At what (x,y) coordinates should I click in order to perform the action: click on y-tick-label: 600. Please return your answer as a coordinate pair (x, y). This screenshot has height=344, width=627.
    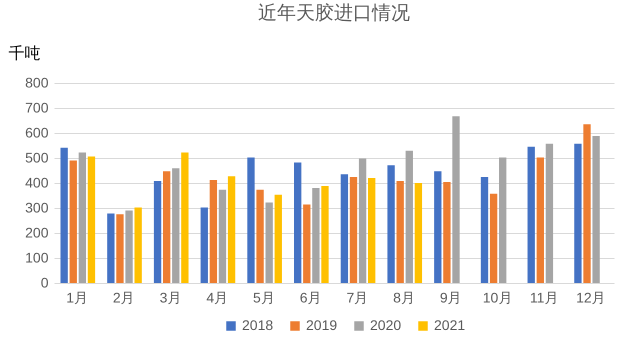
    Looking at the image, I should click on (37, 132).